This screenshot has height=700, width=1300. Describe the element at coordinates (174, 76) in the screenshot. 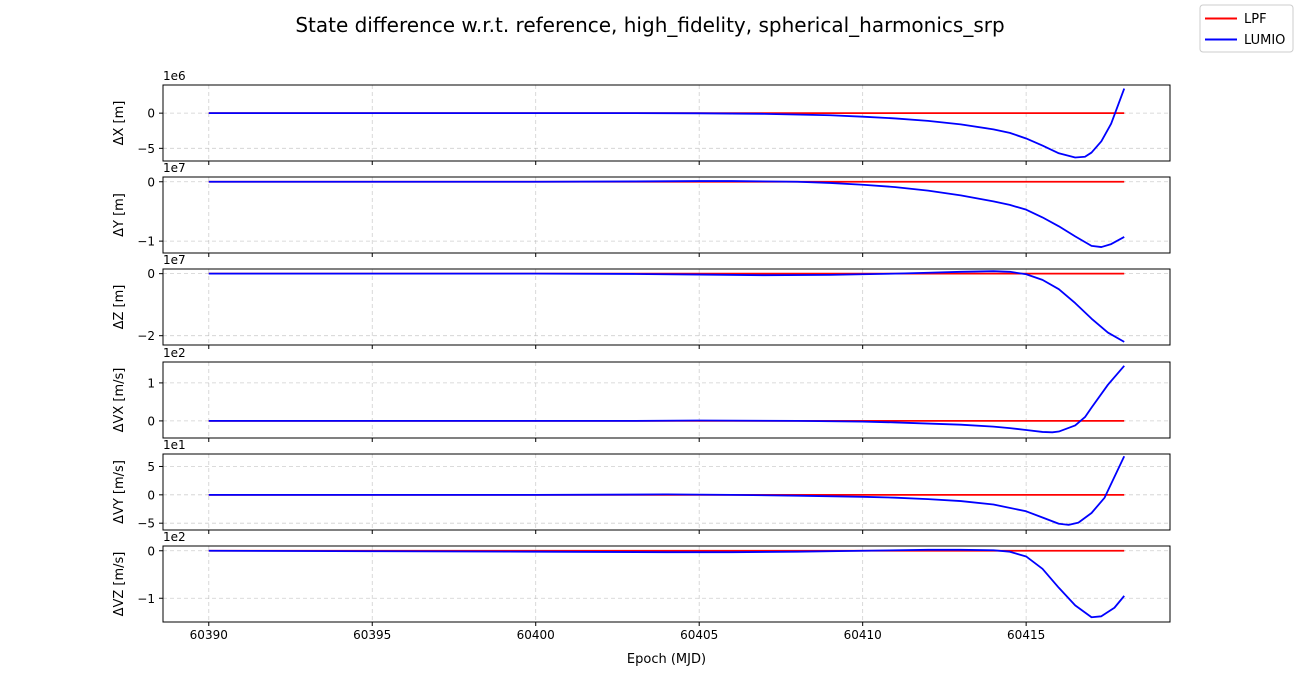

I see `y-offset-label: 1e6` at that location.